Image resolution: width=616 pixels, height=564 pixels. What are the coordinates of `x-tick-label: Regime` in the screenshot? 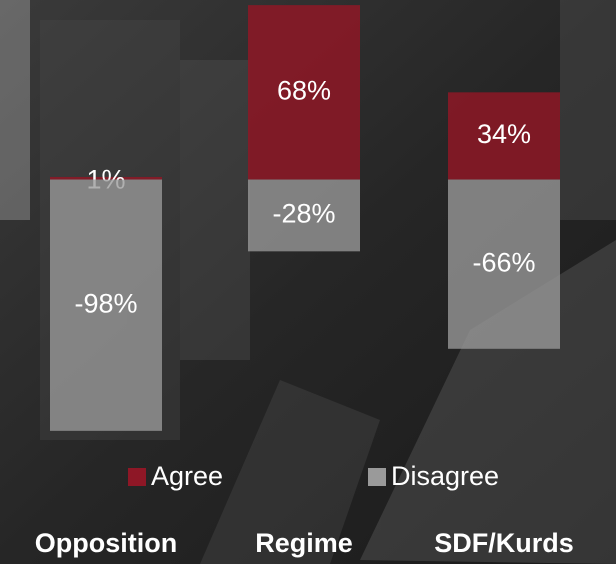 It's located at (304, 543).